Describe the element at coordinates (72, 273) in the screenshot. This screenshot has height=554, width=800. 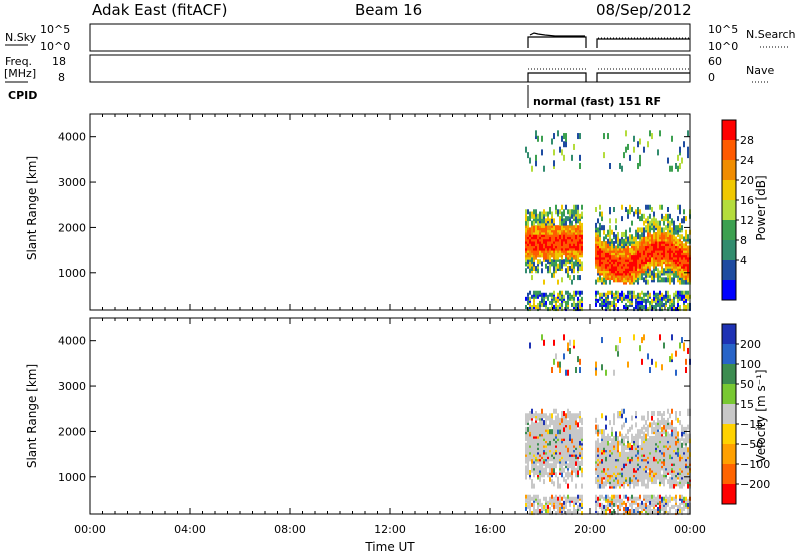
I see `power-ytick-label: 1000` at that location.